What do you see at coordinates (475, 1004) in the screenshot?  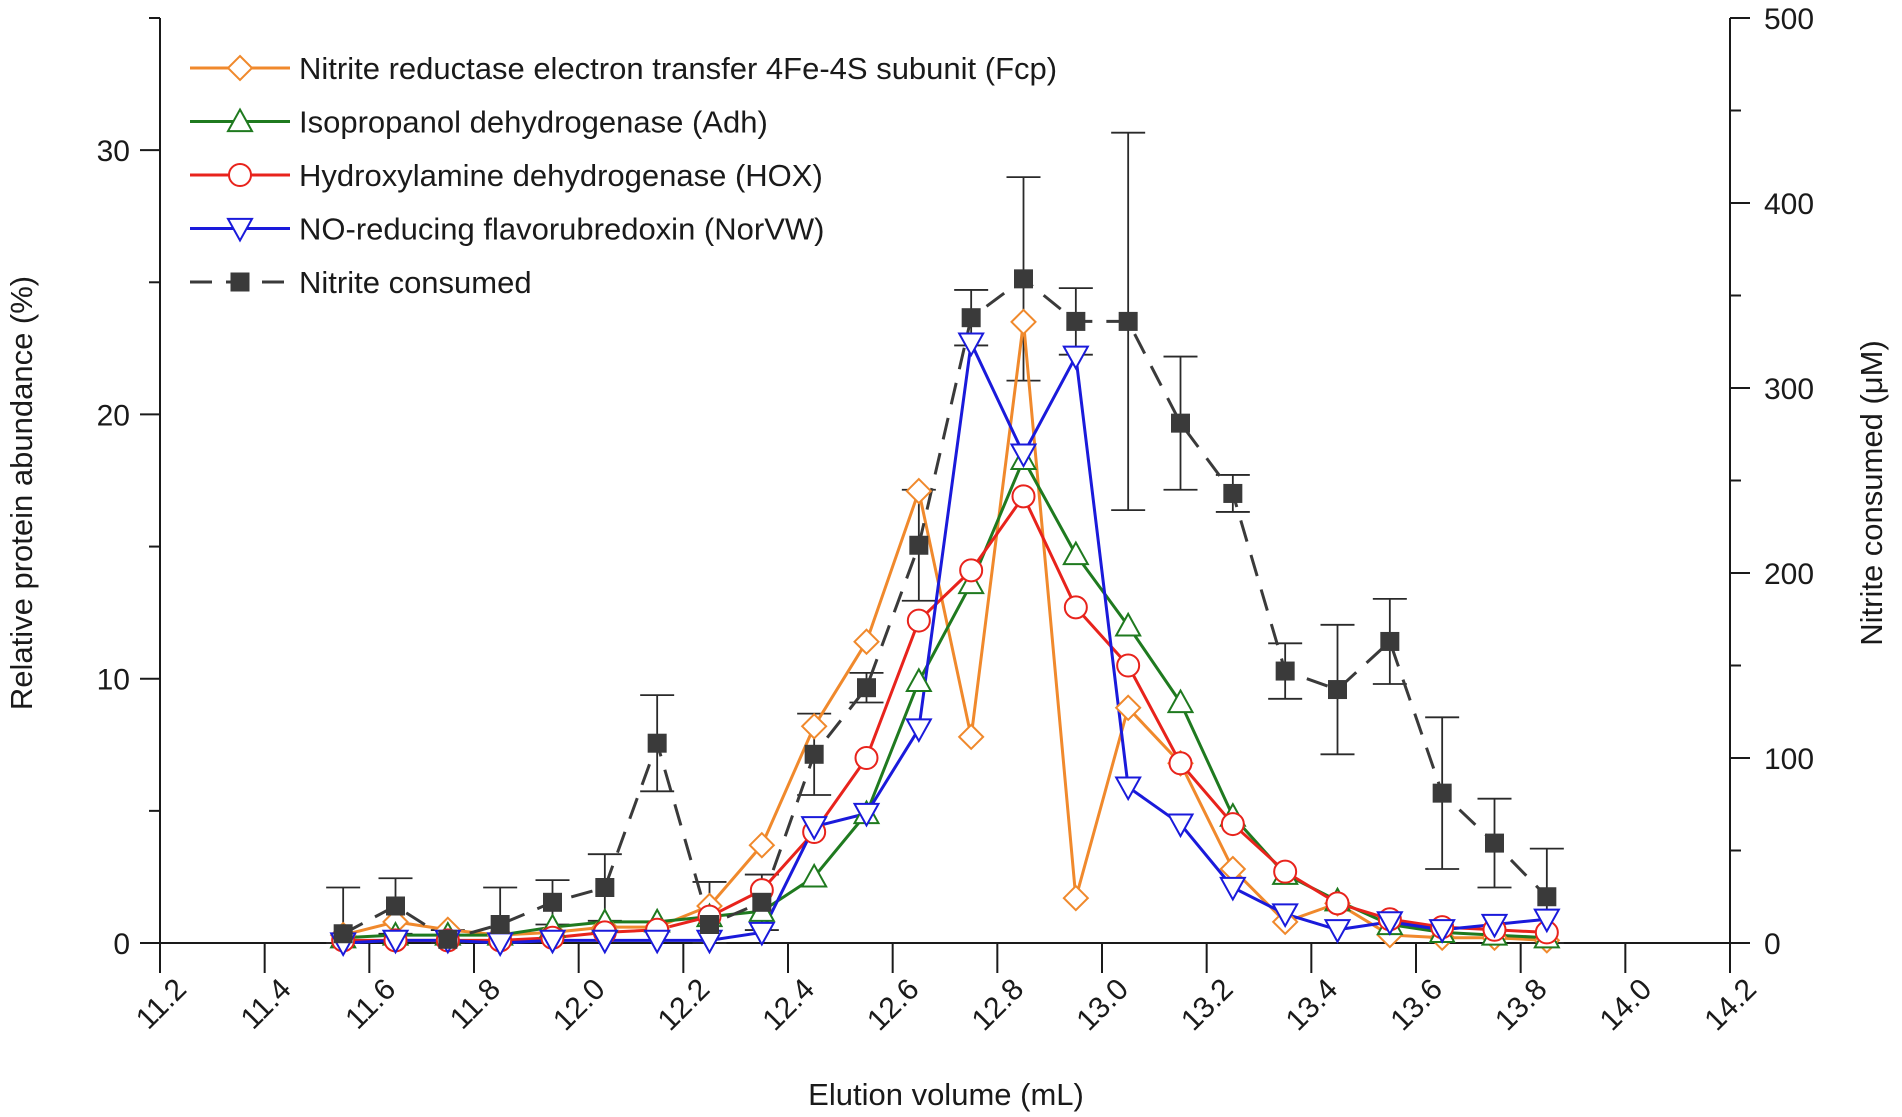 I see `x-tick-label: 11.8` at bounding box center [475, 1004].